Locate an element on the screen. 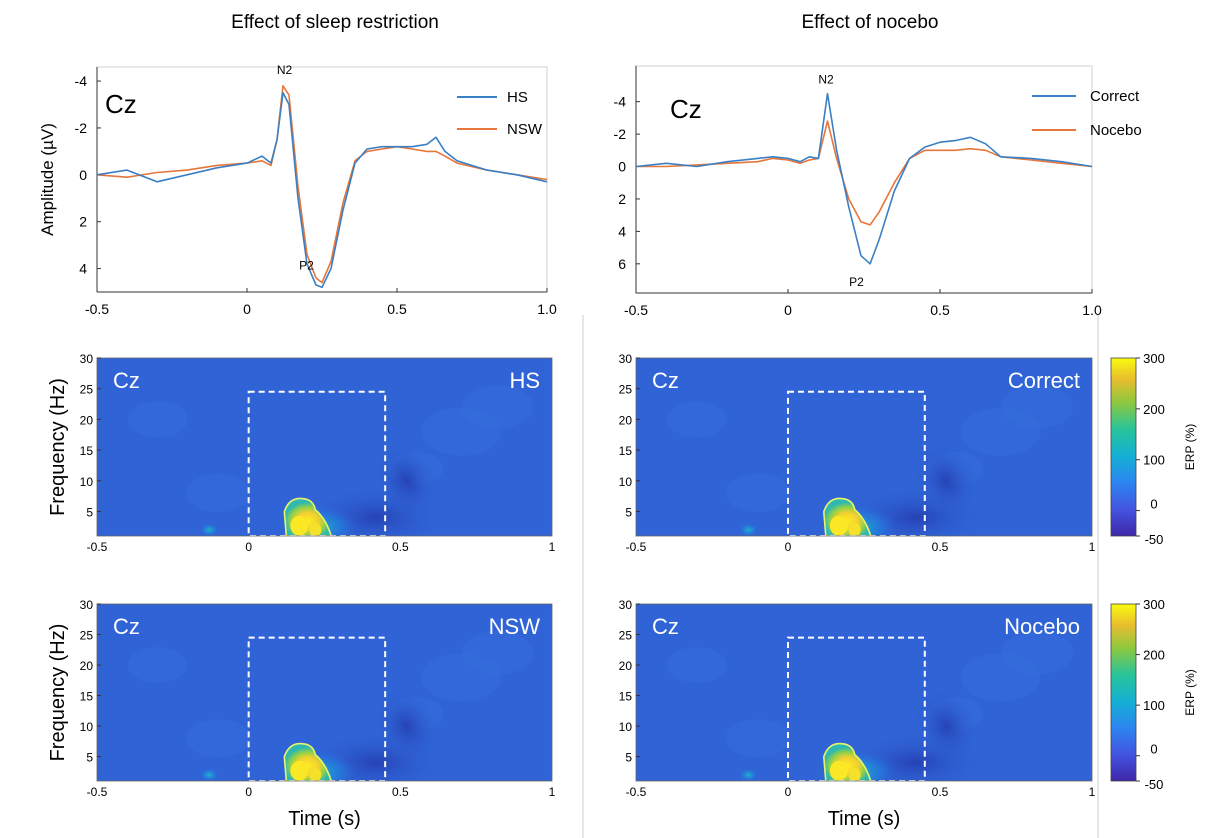 The width and height of the screenshot is (1211, 838). right-column-title: Effect of nocebo is located at coordinates (870, 22).